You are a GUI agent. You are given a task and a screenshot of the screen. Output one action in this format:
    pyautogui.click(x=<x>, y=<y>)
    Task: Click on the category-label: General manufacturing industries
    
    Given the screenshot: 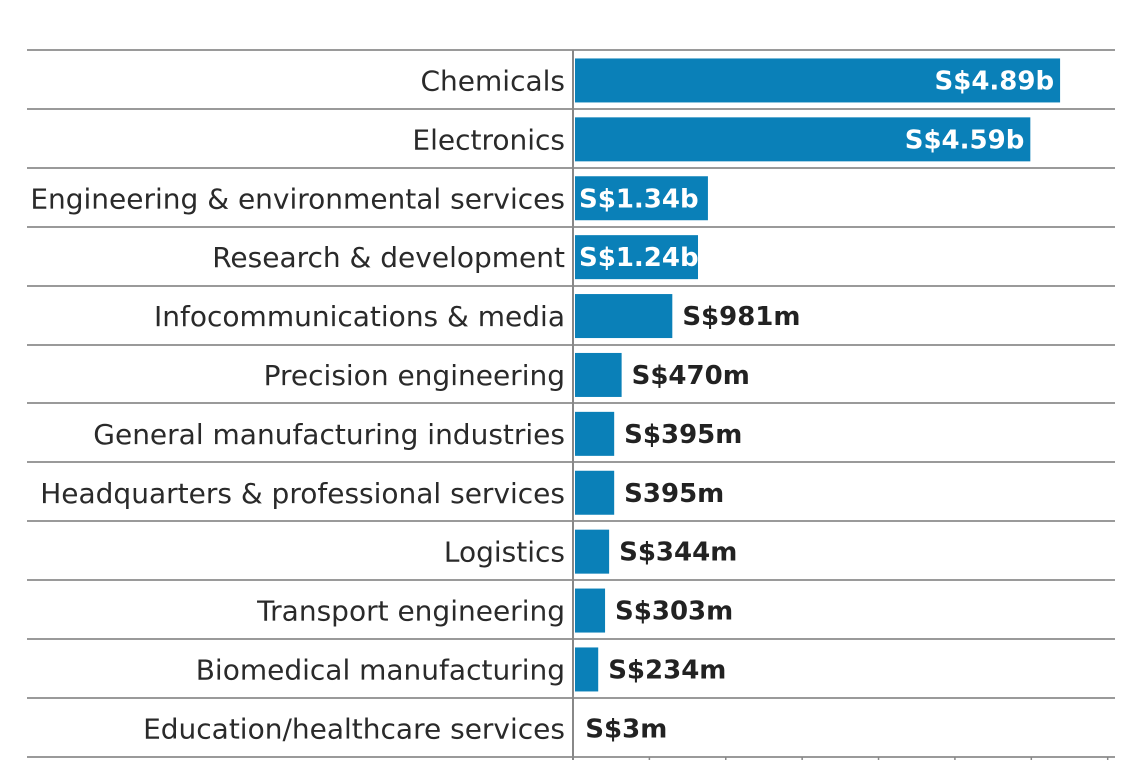 What is the action you would take?
    pyautogui.click(x=329, y=434)
    